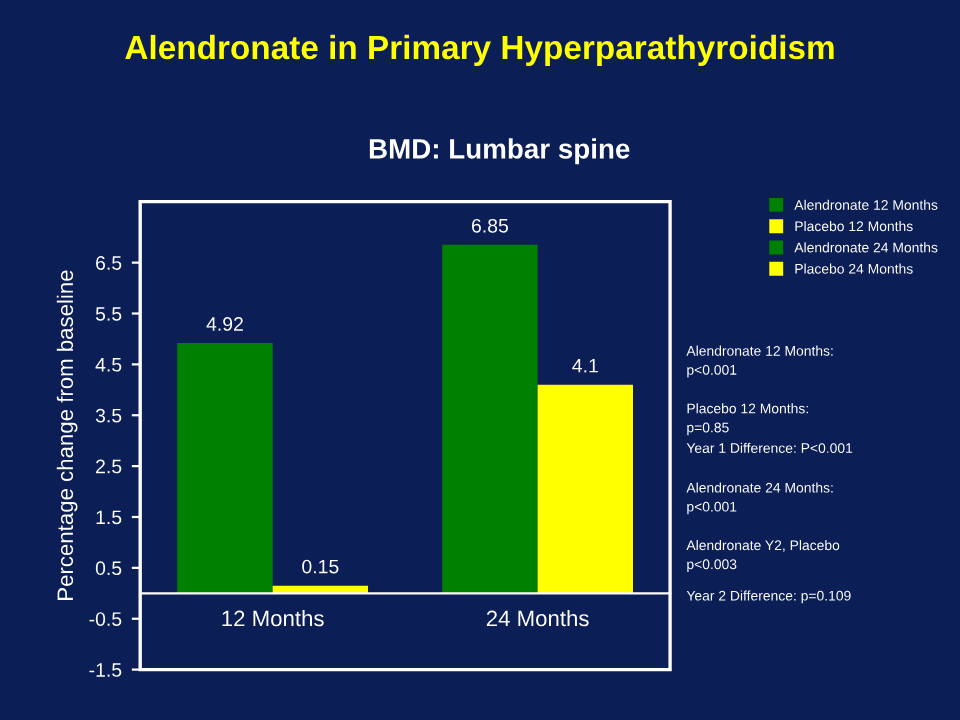 The image size is (960, 720). What do you see at coordinates (105, 670) in the screenshot?
I see `y-tick-label: -1.5` at bounding box center [105, 670].